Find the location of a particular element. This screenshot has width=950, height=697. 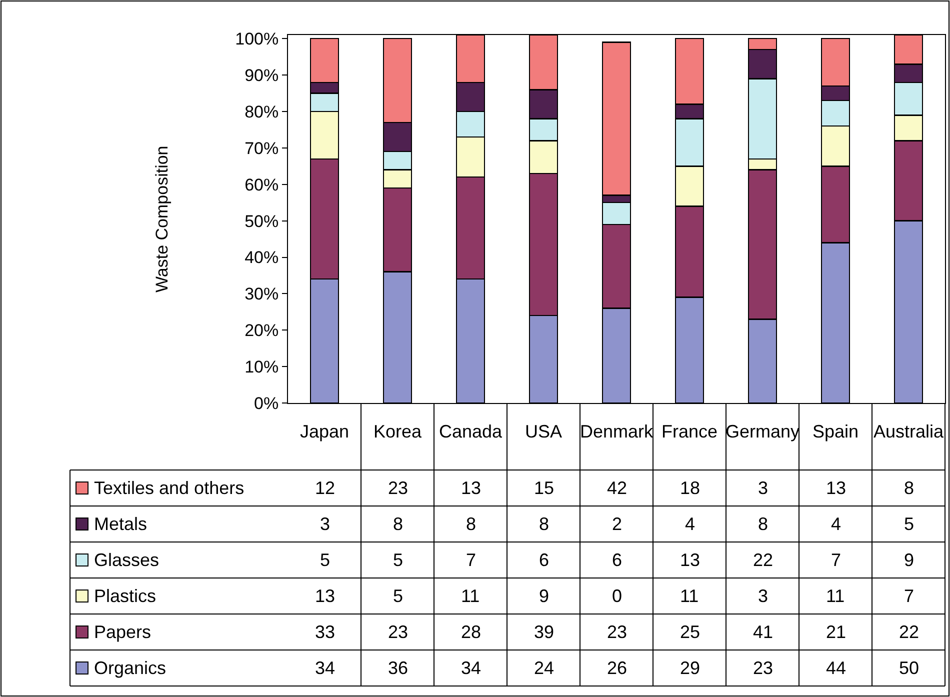

x-tick-label: Spain is located at coordinates (835, 432).